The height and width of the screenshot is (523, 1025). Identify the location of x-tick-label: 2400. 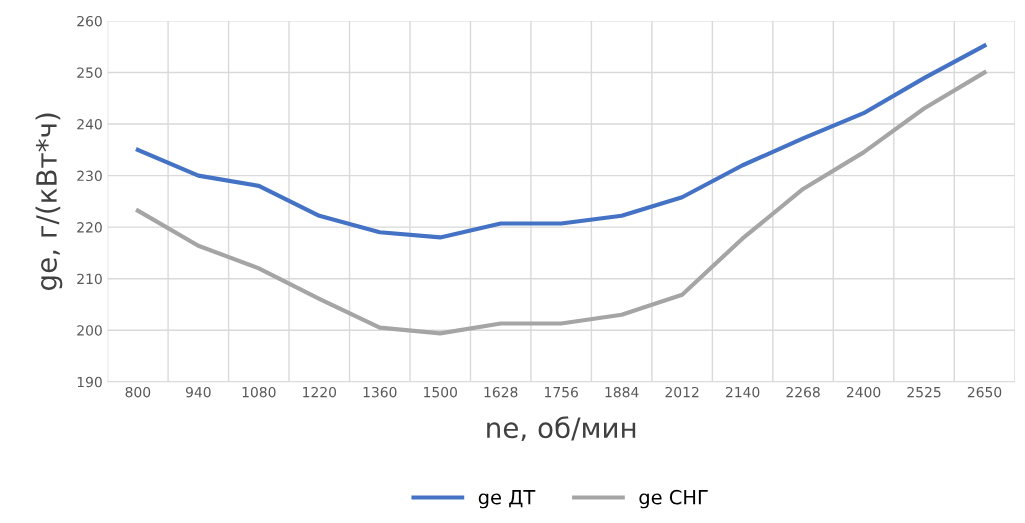
(863, 392).